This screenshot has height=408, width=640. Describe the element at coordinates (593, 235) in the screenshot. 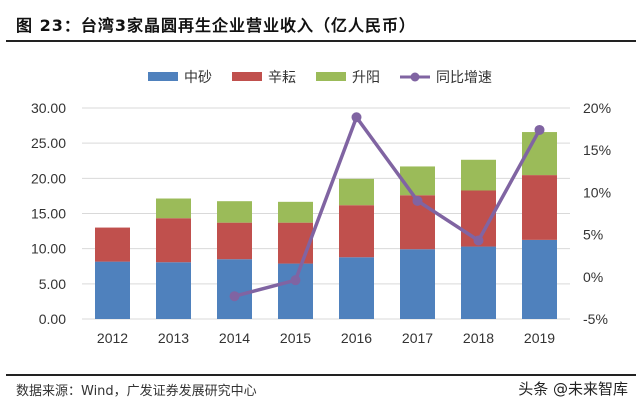

I see `y2-tick-label: 5%` at that location.